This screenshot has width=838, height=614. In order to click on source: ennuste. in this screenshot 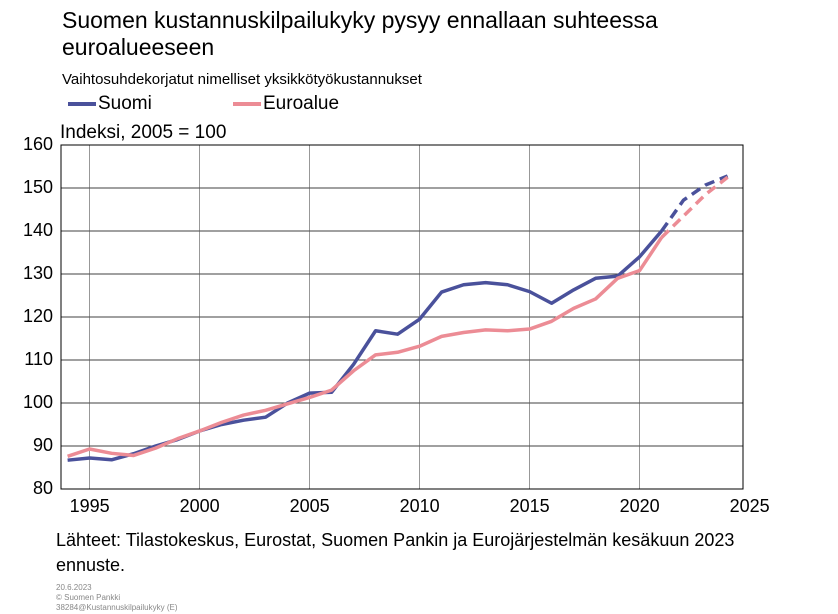, I will do `click(90, 565)`.